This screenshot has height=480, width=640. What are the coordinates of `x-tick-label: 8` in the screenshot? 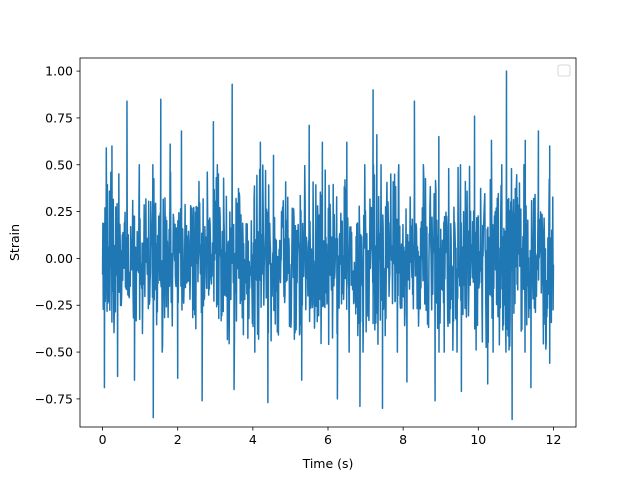 It's located at (403, 439).